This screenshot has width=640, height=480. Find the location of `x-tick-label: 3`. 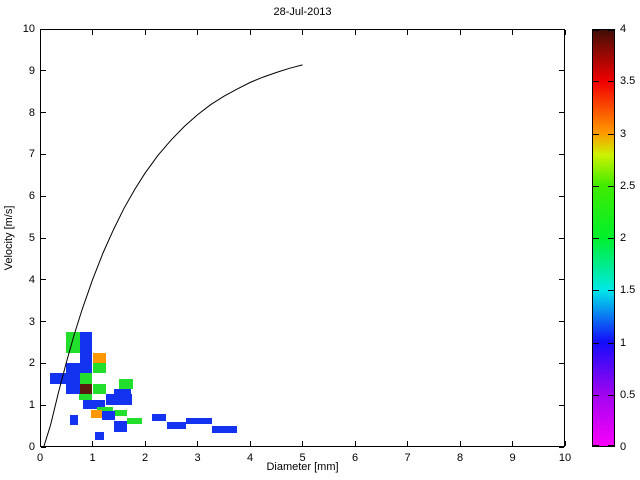

x-tick-label: 3 is located at coordinates (197, 458).